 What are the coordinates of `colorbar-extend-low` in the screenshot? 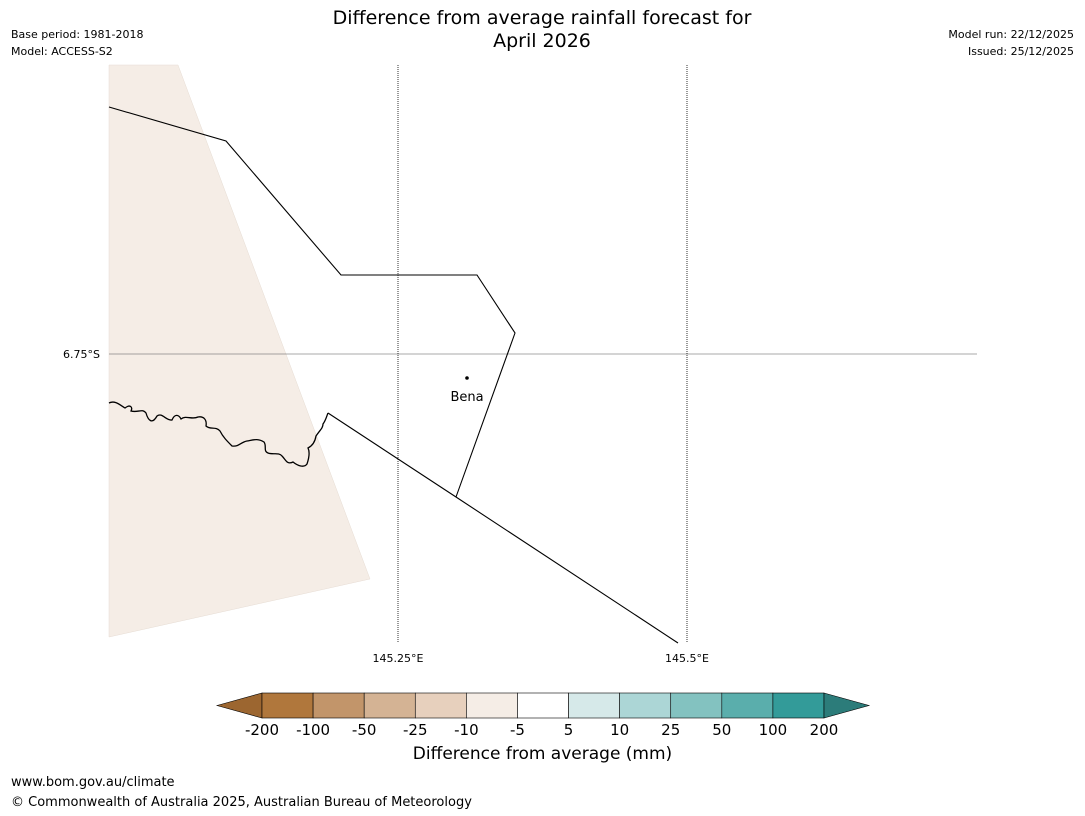 It's located at (239, 705).